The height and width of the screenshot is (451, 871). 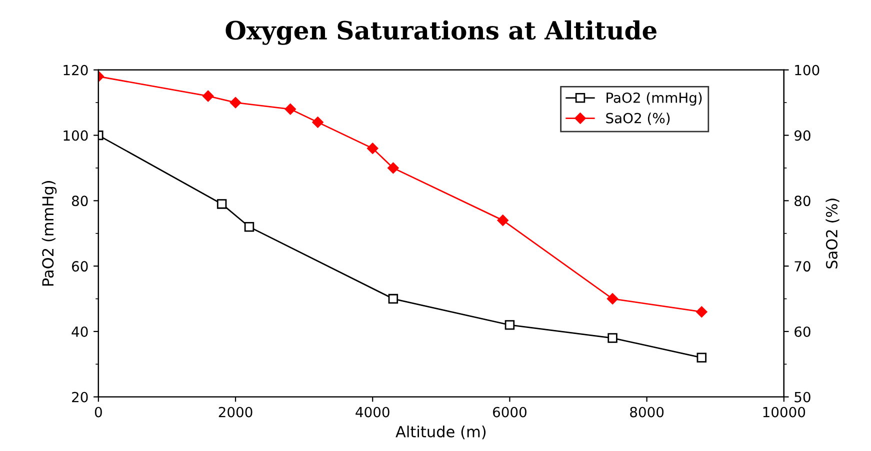 I want to click on y-tick-label: 80, so click(x=80, y=201).